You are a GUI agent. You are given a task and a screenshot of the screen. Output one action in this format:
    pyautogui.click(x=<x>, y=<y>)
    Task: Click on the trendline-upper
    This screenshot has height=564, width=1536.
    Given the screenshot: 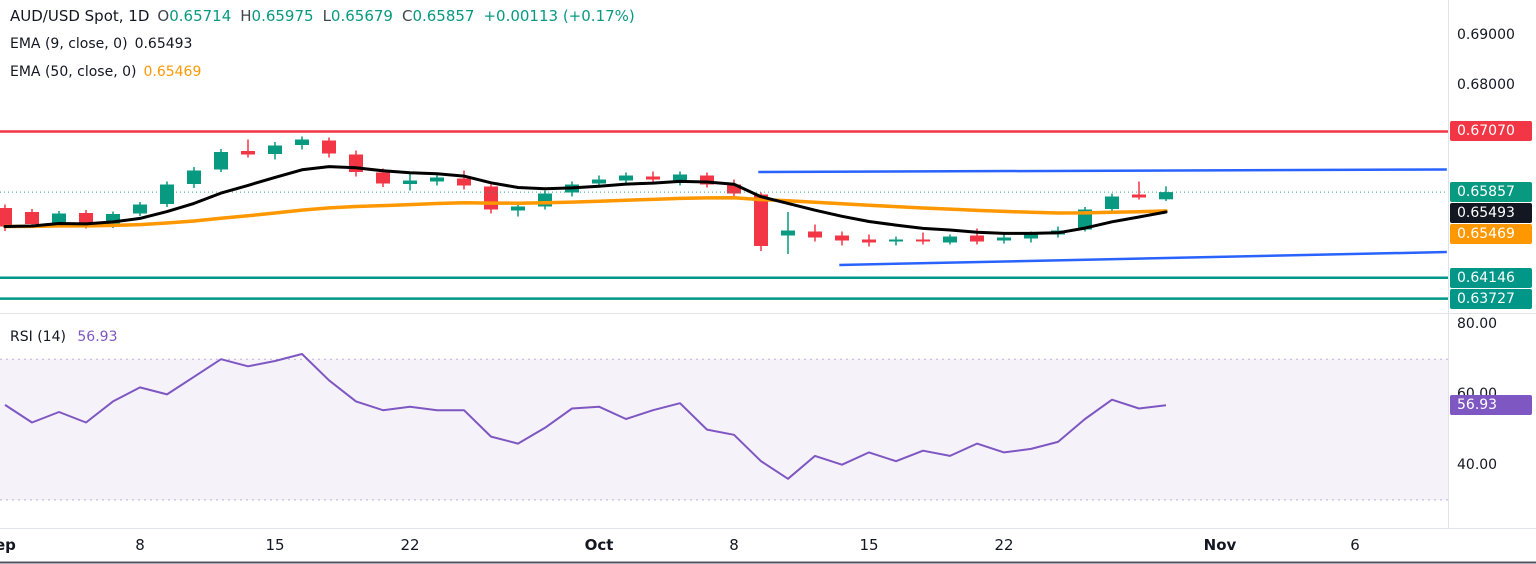 What is the action you would take?
    pyautogui.click(x=1102, y=171)
    